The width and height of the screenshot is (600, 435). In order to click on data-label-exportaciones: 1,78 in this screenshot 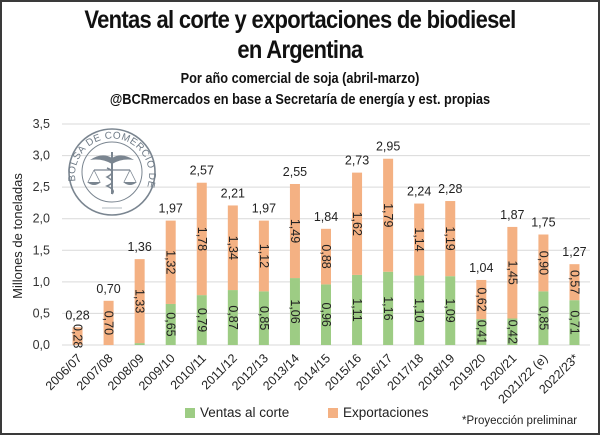, I will do `click(202, 239)`.